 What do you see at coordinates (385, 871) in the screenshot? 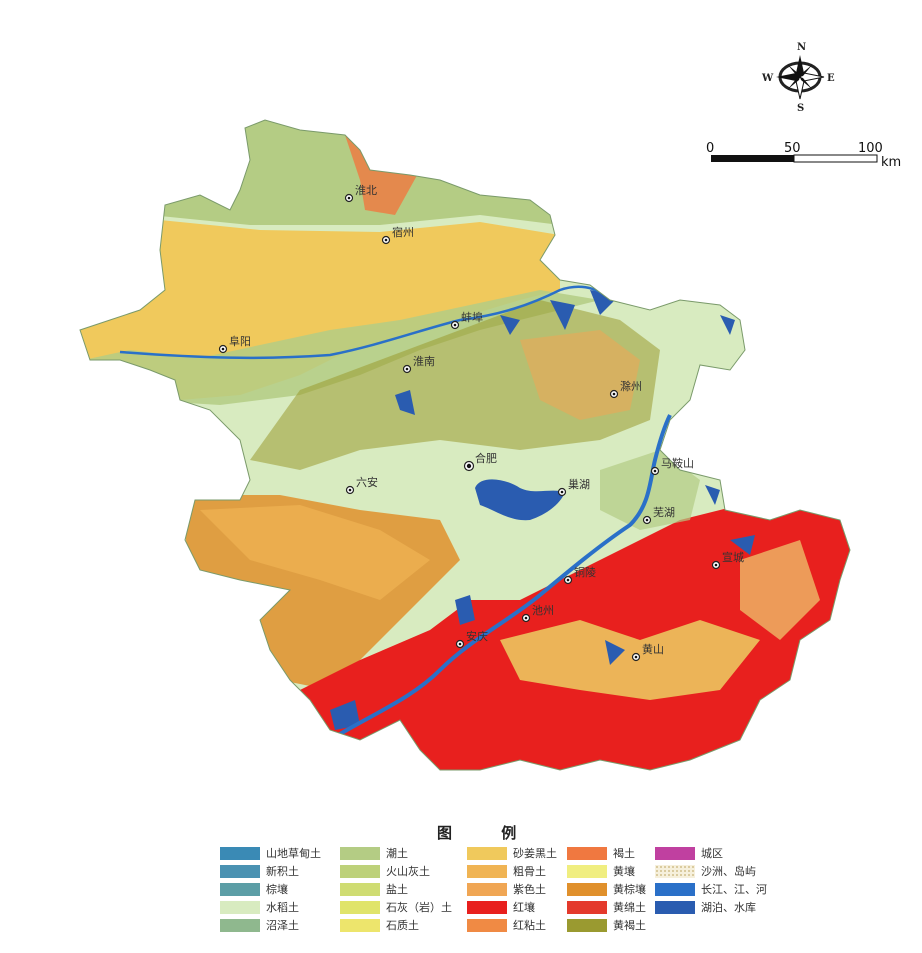
I see `legend-item: 火山灰土` at bounding box center [385, 871].